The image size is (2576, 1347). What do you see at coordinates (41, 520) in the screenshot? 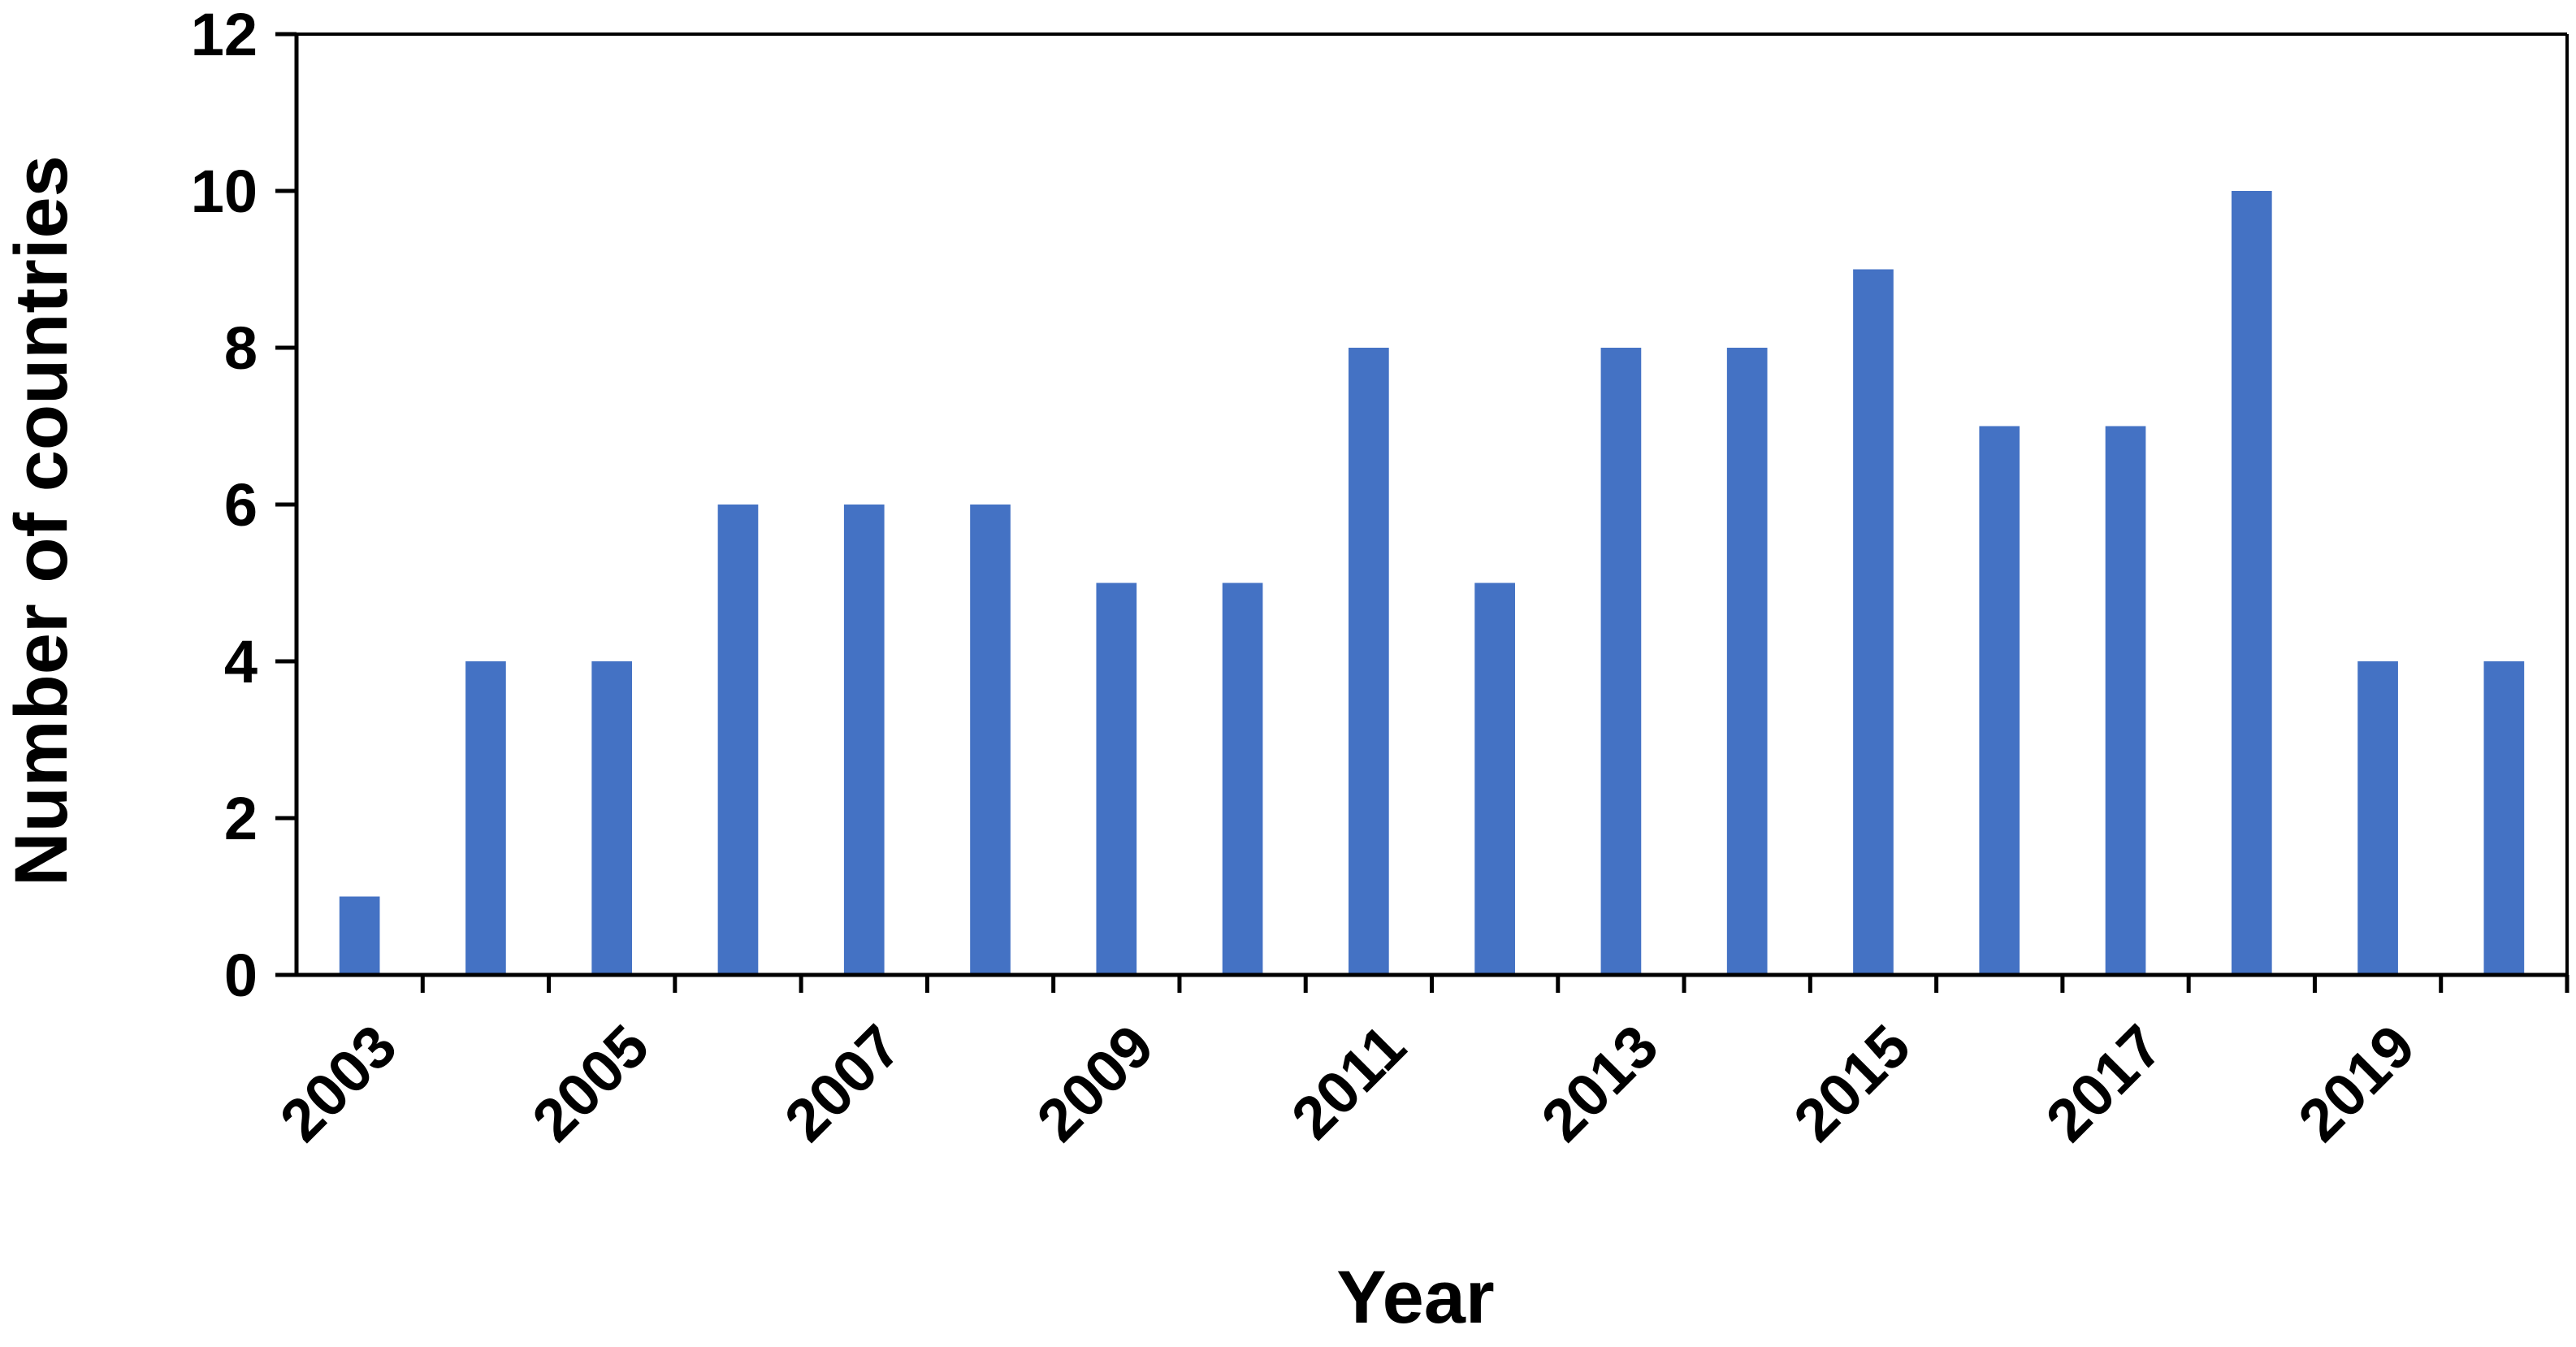
I see `y-axis-title: Number of countries` at bounding box center [41, 520].